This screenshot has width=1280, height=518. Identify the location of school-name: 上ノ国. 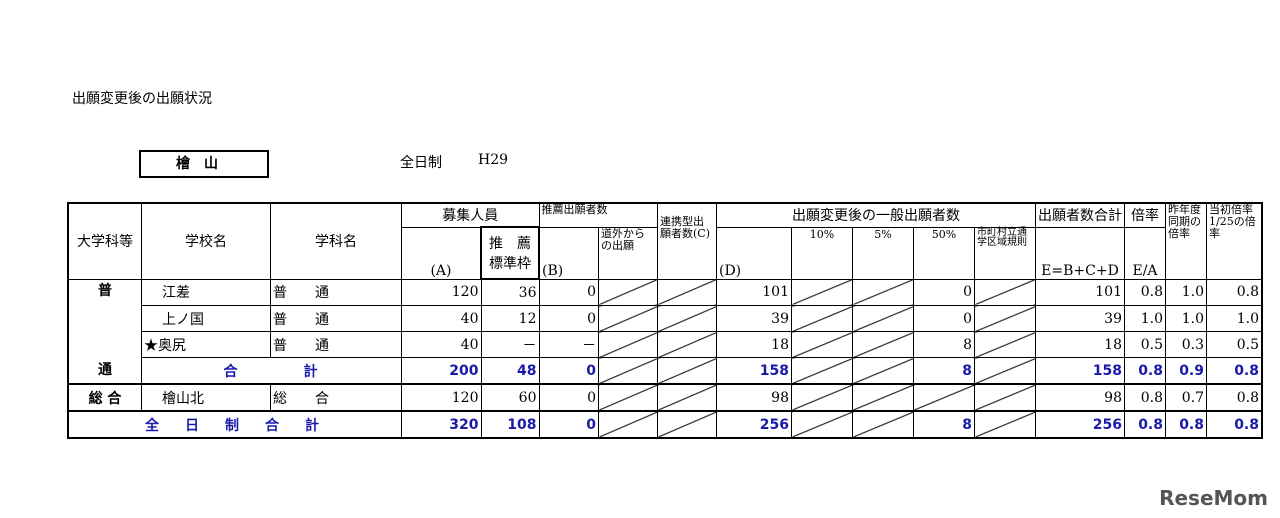
(206, 318).